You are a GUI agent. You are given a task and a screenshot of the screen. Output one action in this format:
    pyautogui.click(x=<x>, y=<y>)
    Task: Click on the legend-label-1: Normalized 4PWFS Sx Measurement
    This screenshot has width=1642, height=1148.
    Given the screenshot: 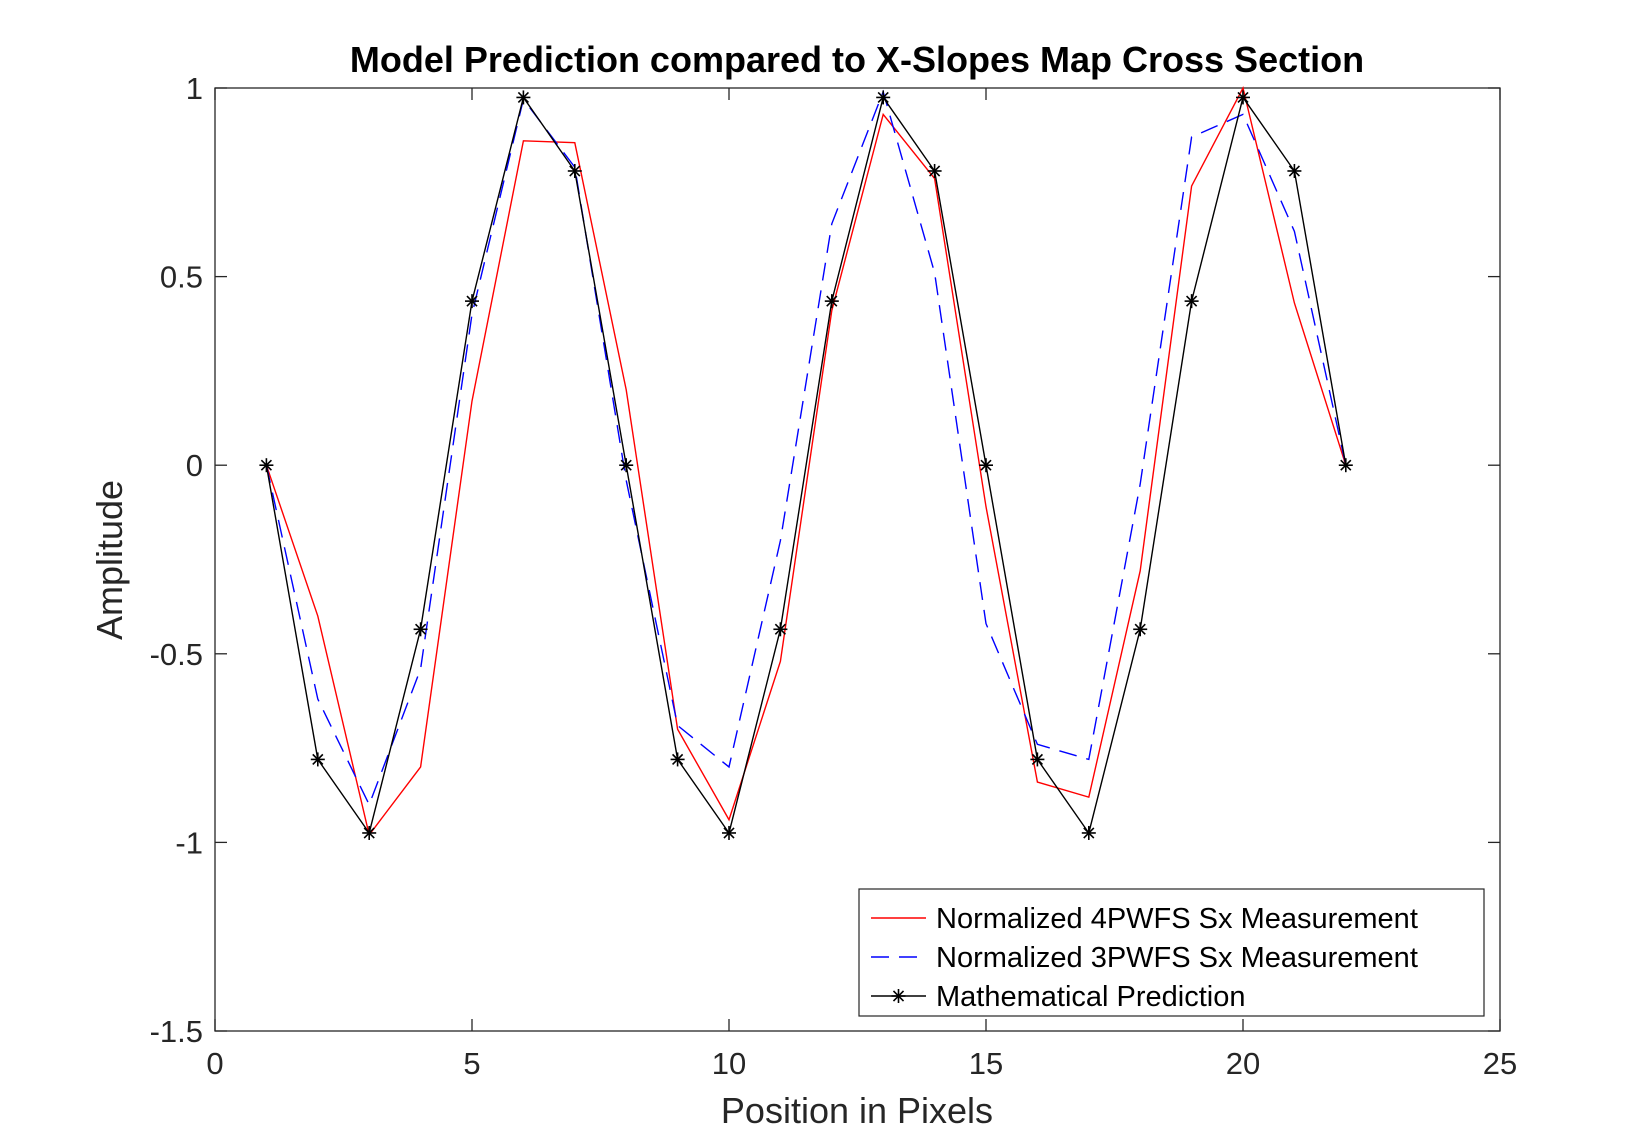 What is the action you would take?
    pyautogui.click(x=1177, y=919)
    